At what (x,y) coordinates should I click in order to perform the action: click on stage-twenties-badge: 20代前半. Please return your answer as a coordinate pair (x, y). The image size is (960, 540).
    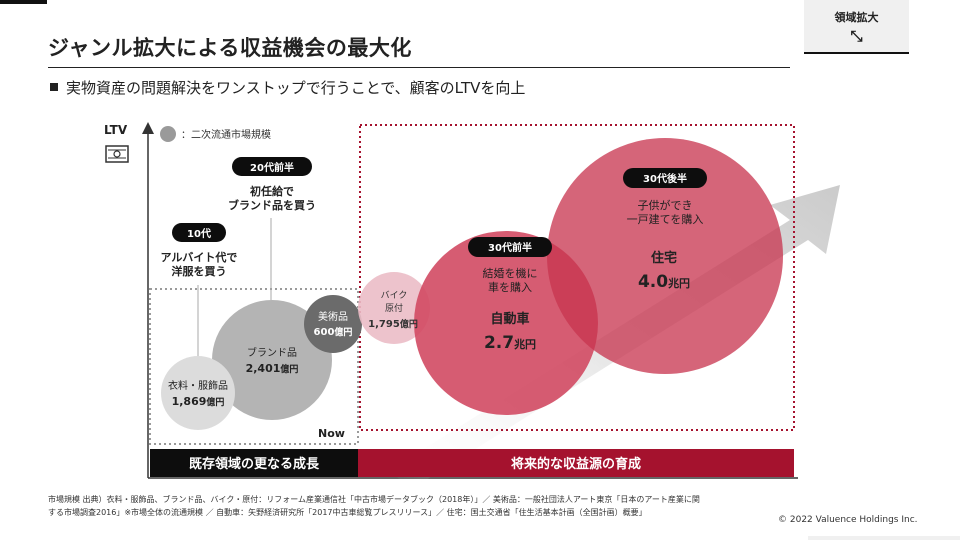
    Looking at the image, I should click on (272, 167).